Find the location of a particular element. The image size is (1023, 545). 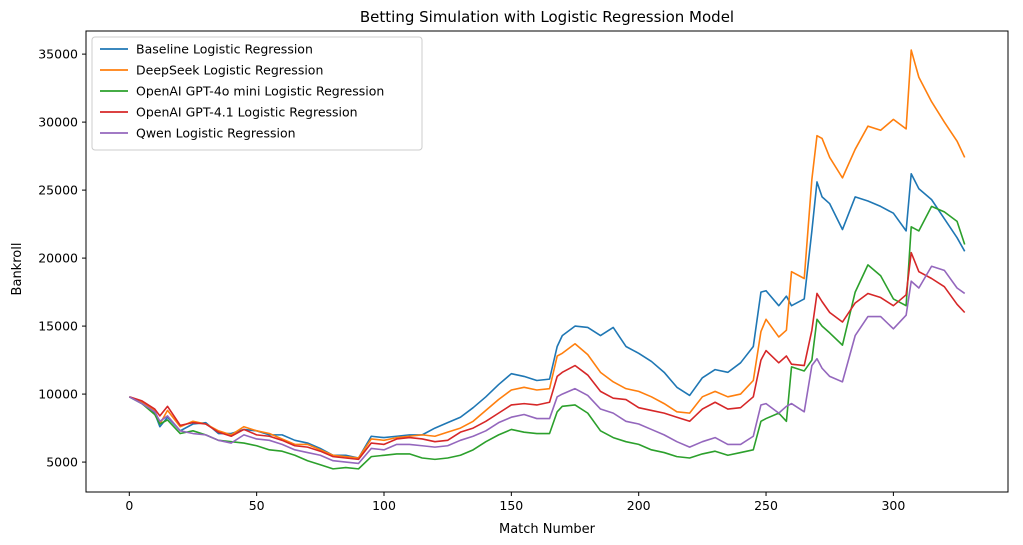

x-tick-label-1: 50 is located at coordinates (257, 505).